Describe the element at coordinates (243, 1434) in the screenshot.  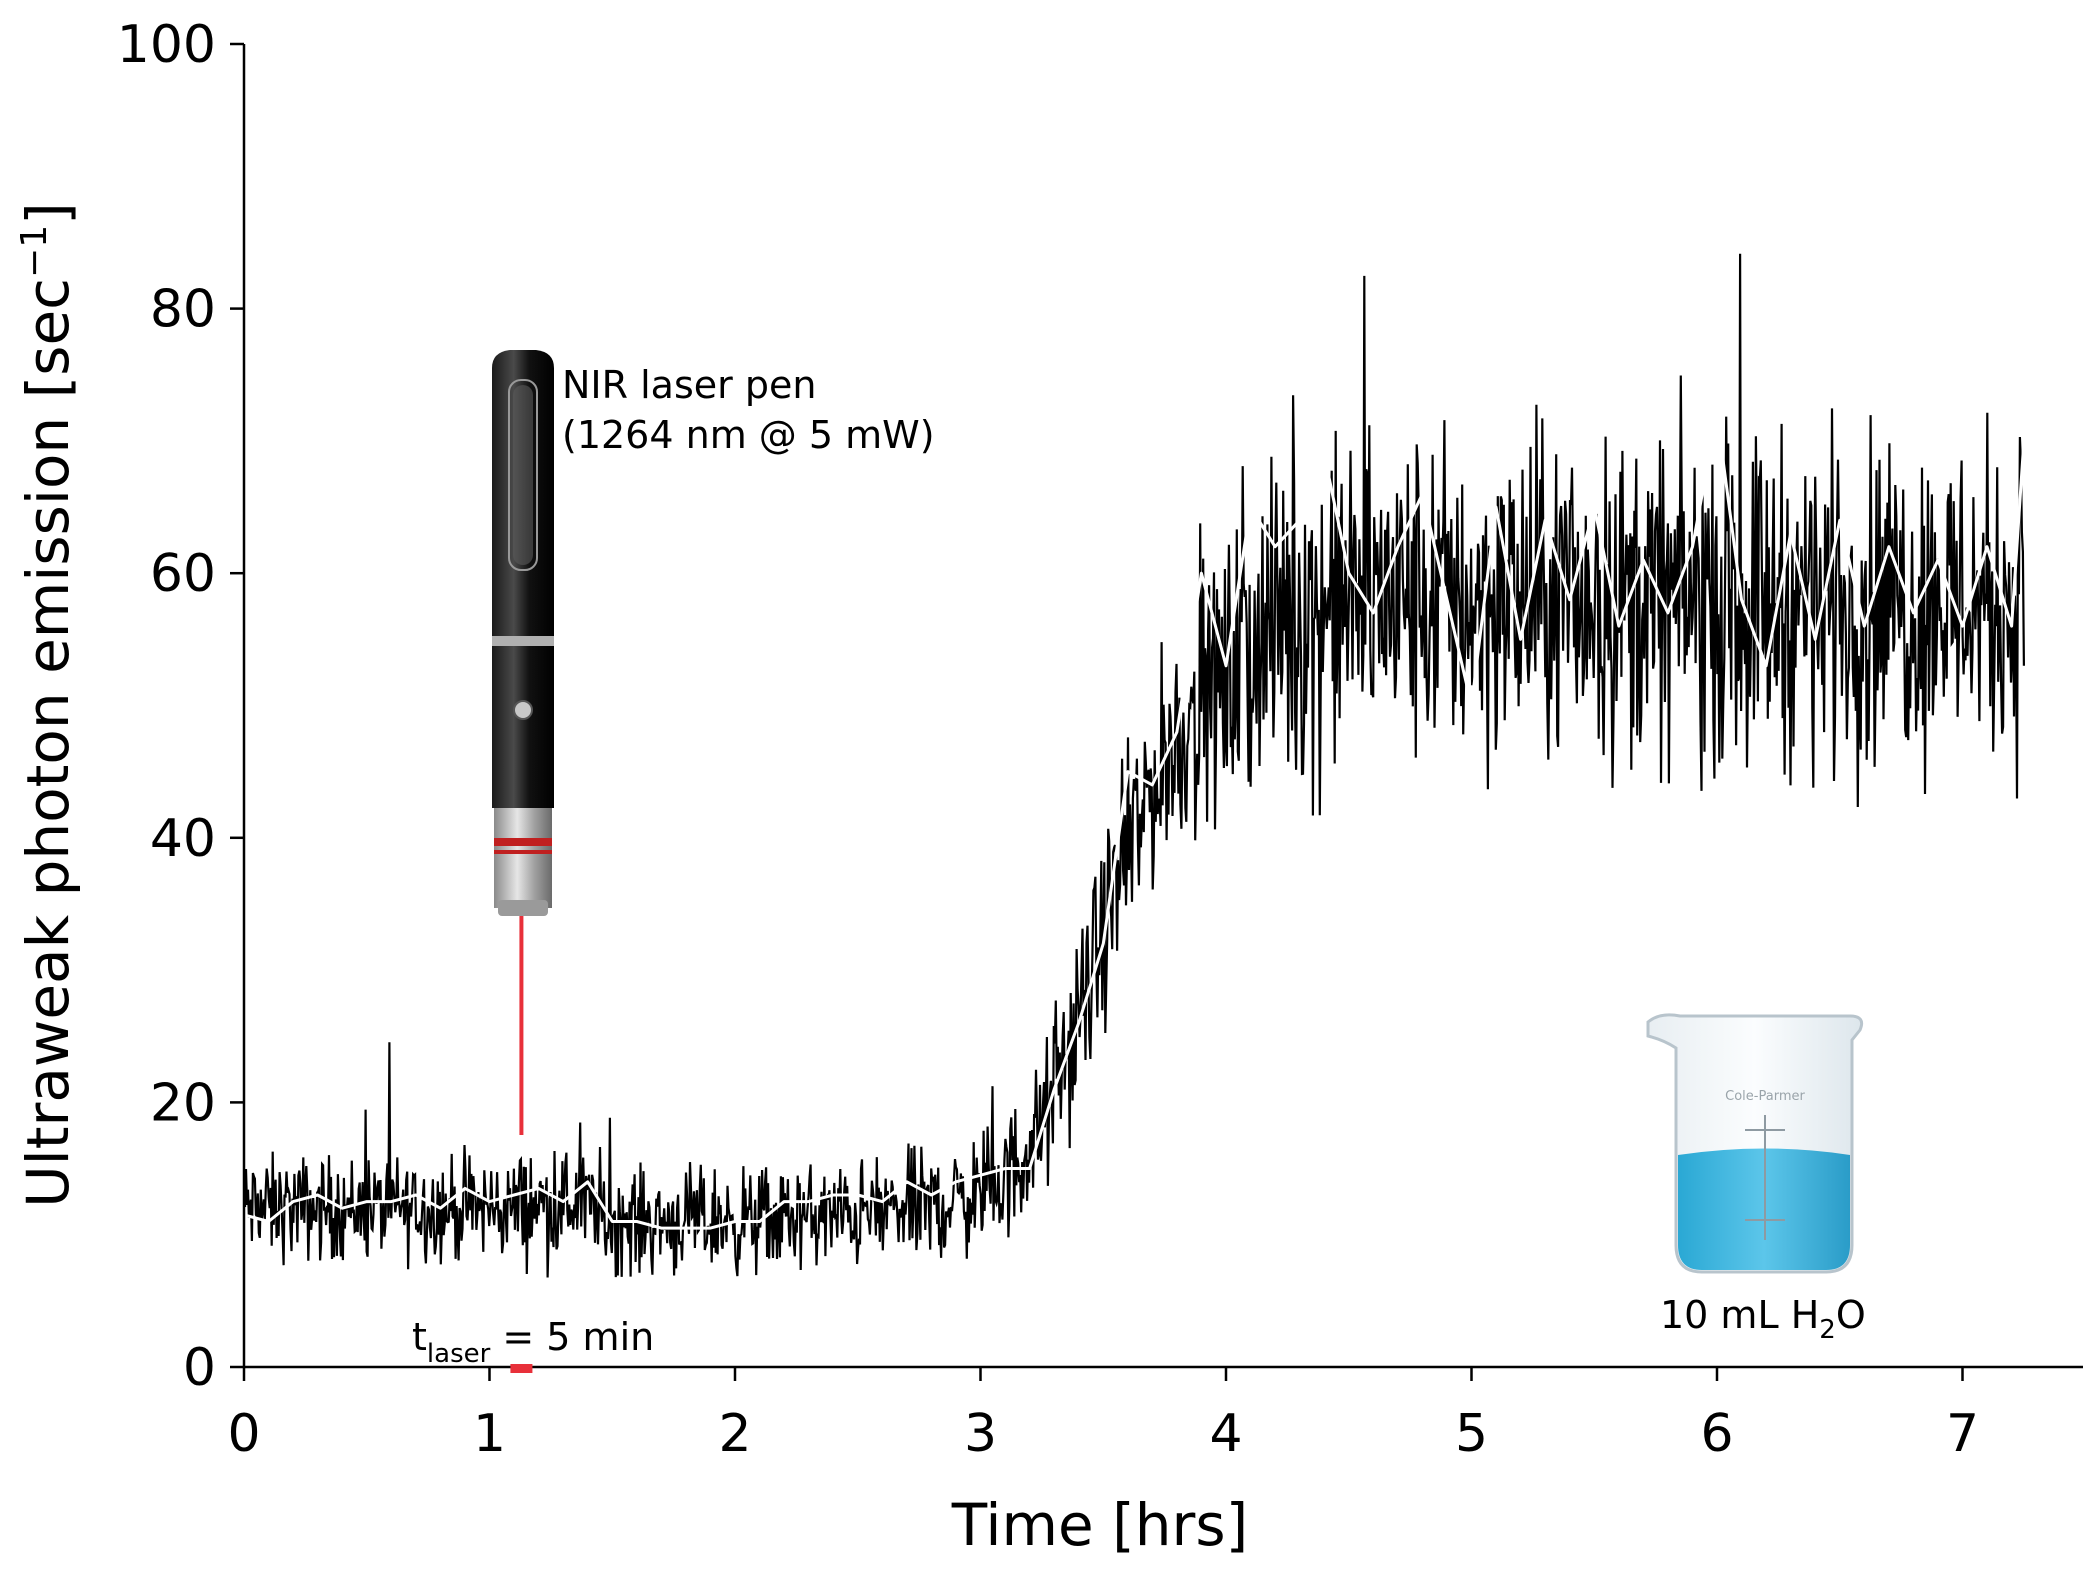
I see `x-tick-label: 0` at that location.